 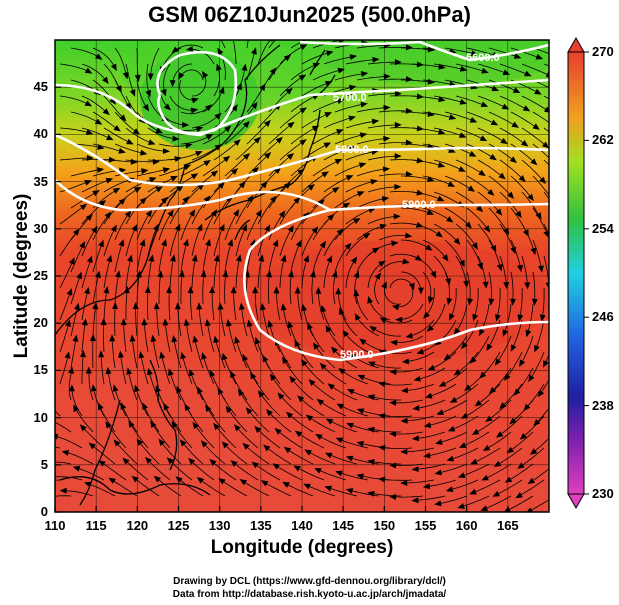 I want to click on contour-label-5800: 5800.0, so click(x=352, y=150).